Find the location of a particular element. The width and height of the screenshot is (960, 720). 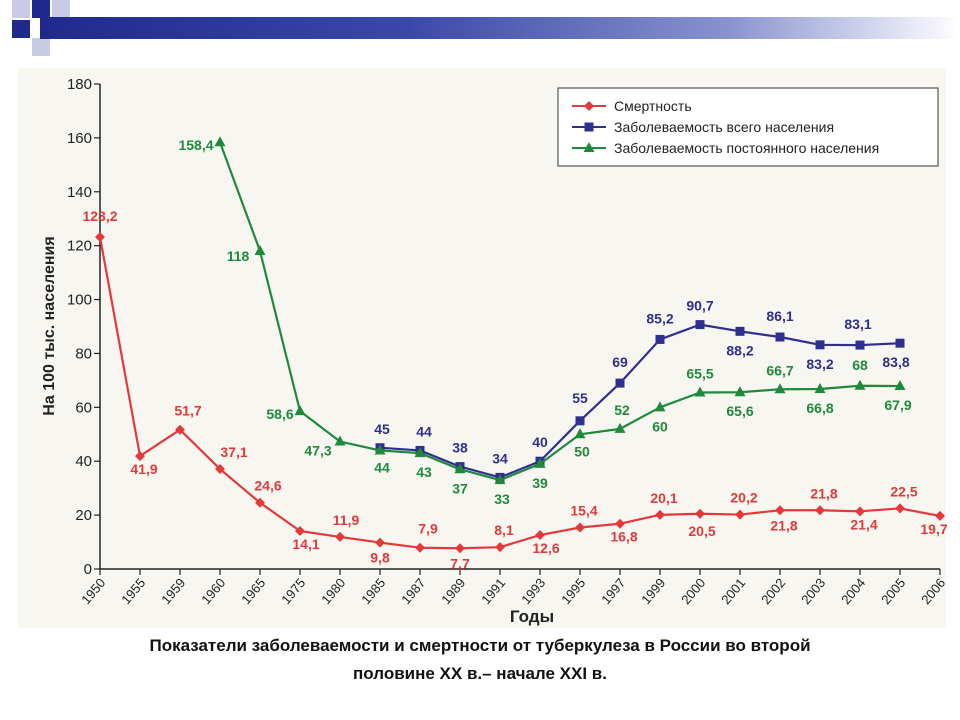

x-tick-label: 1995 is located at coordinates (573, 591).